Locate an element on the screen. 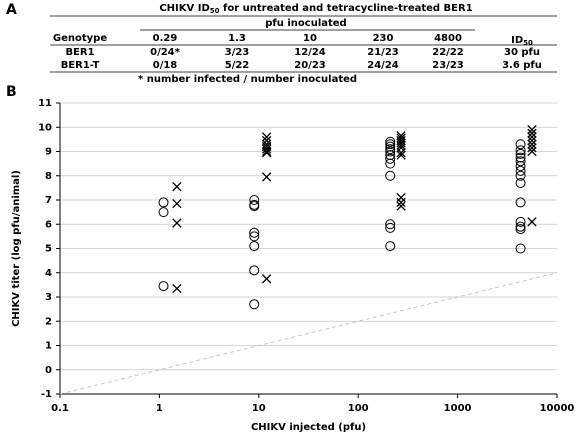 This screenshot has height=436, width=577. id-header-subscript: 50 is located at coordinates (528, 43).